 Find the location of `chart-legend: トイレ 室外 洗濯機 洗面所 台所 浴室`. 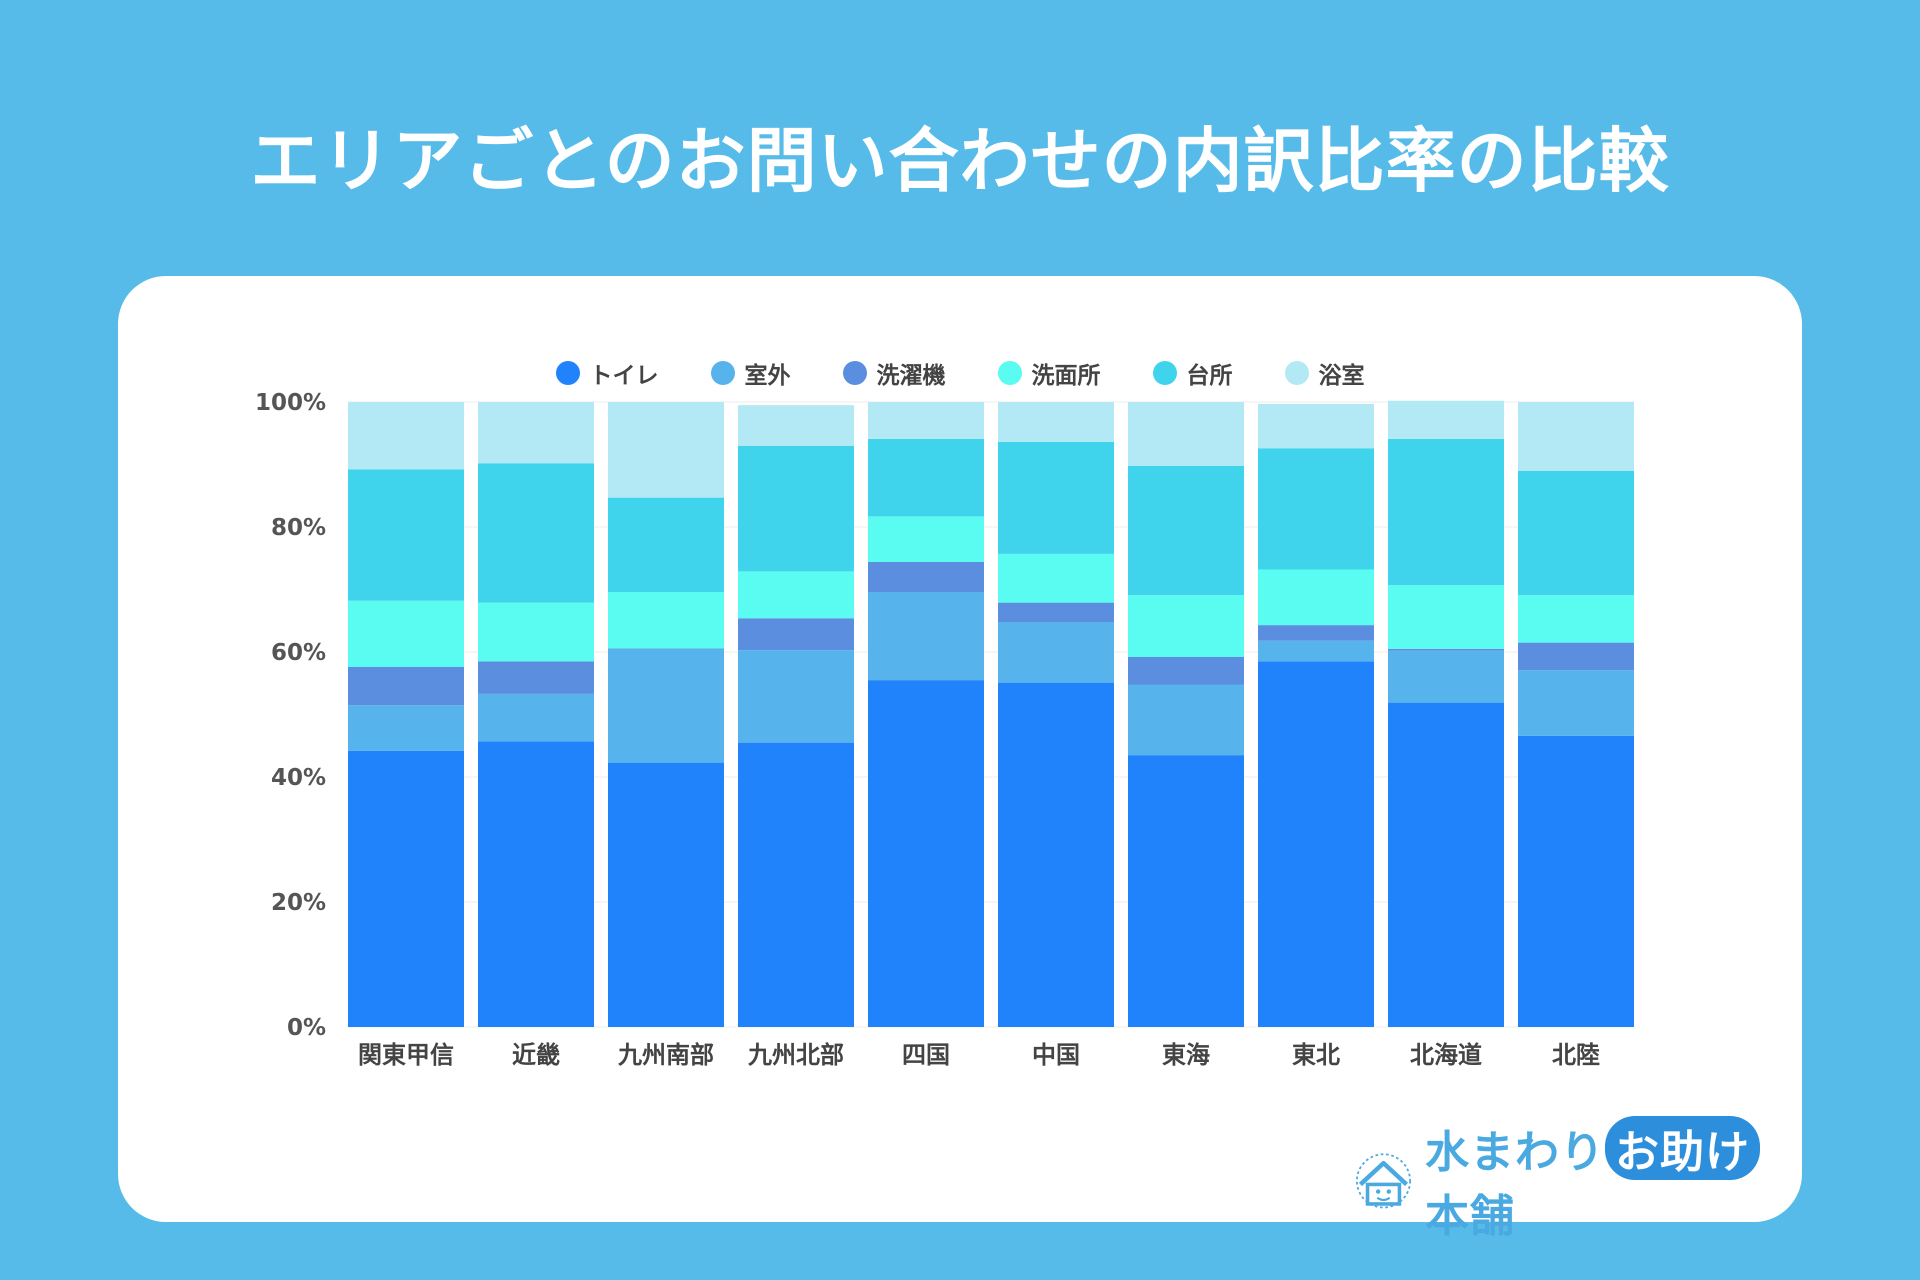

chart-legend: トイレ 室外 洗濯機 洗面所 台所 浴室 is located at coordinates (960, 373).